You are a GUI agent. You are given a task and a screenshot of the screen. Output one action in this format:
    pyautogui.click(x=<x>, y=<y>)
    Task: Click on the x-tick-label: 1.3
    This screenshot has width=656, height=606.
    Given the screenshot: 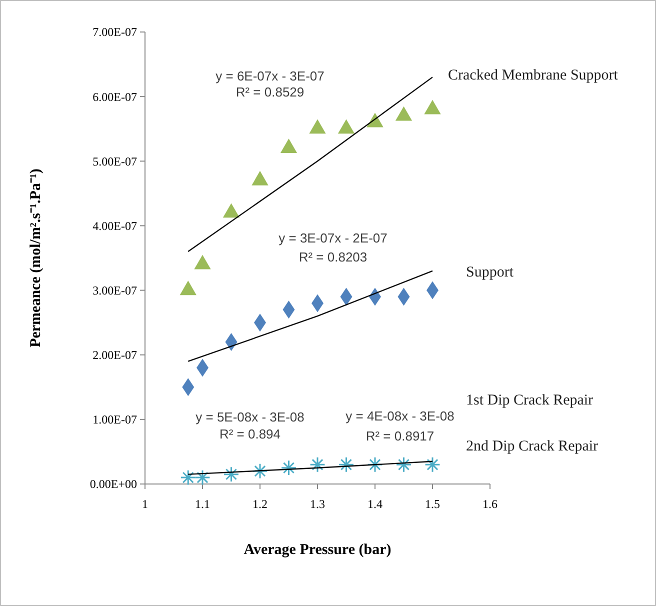 What is the action you would take?
    pyautogui.click(x=317, y=504)
    